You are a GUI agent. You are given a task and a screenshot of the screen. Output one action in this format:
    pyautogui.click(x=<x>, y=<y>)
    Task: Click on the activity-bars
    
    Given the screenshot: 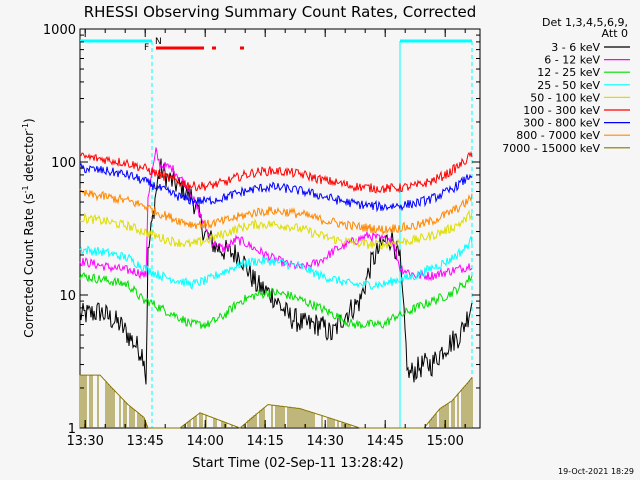 What is the action you would take?
    pyautogui.click(x=276, y=44)
    